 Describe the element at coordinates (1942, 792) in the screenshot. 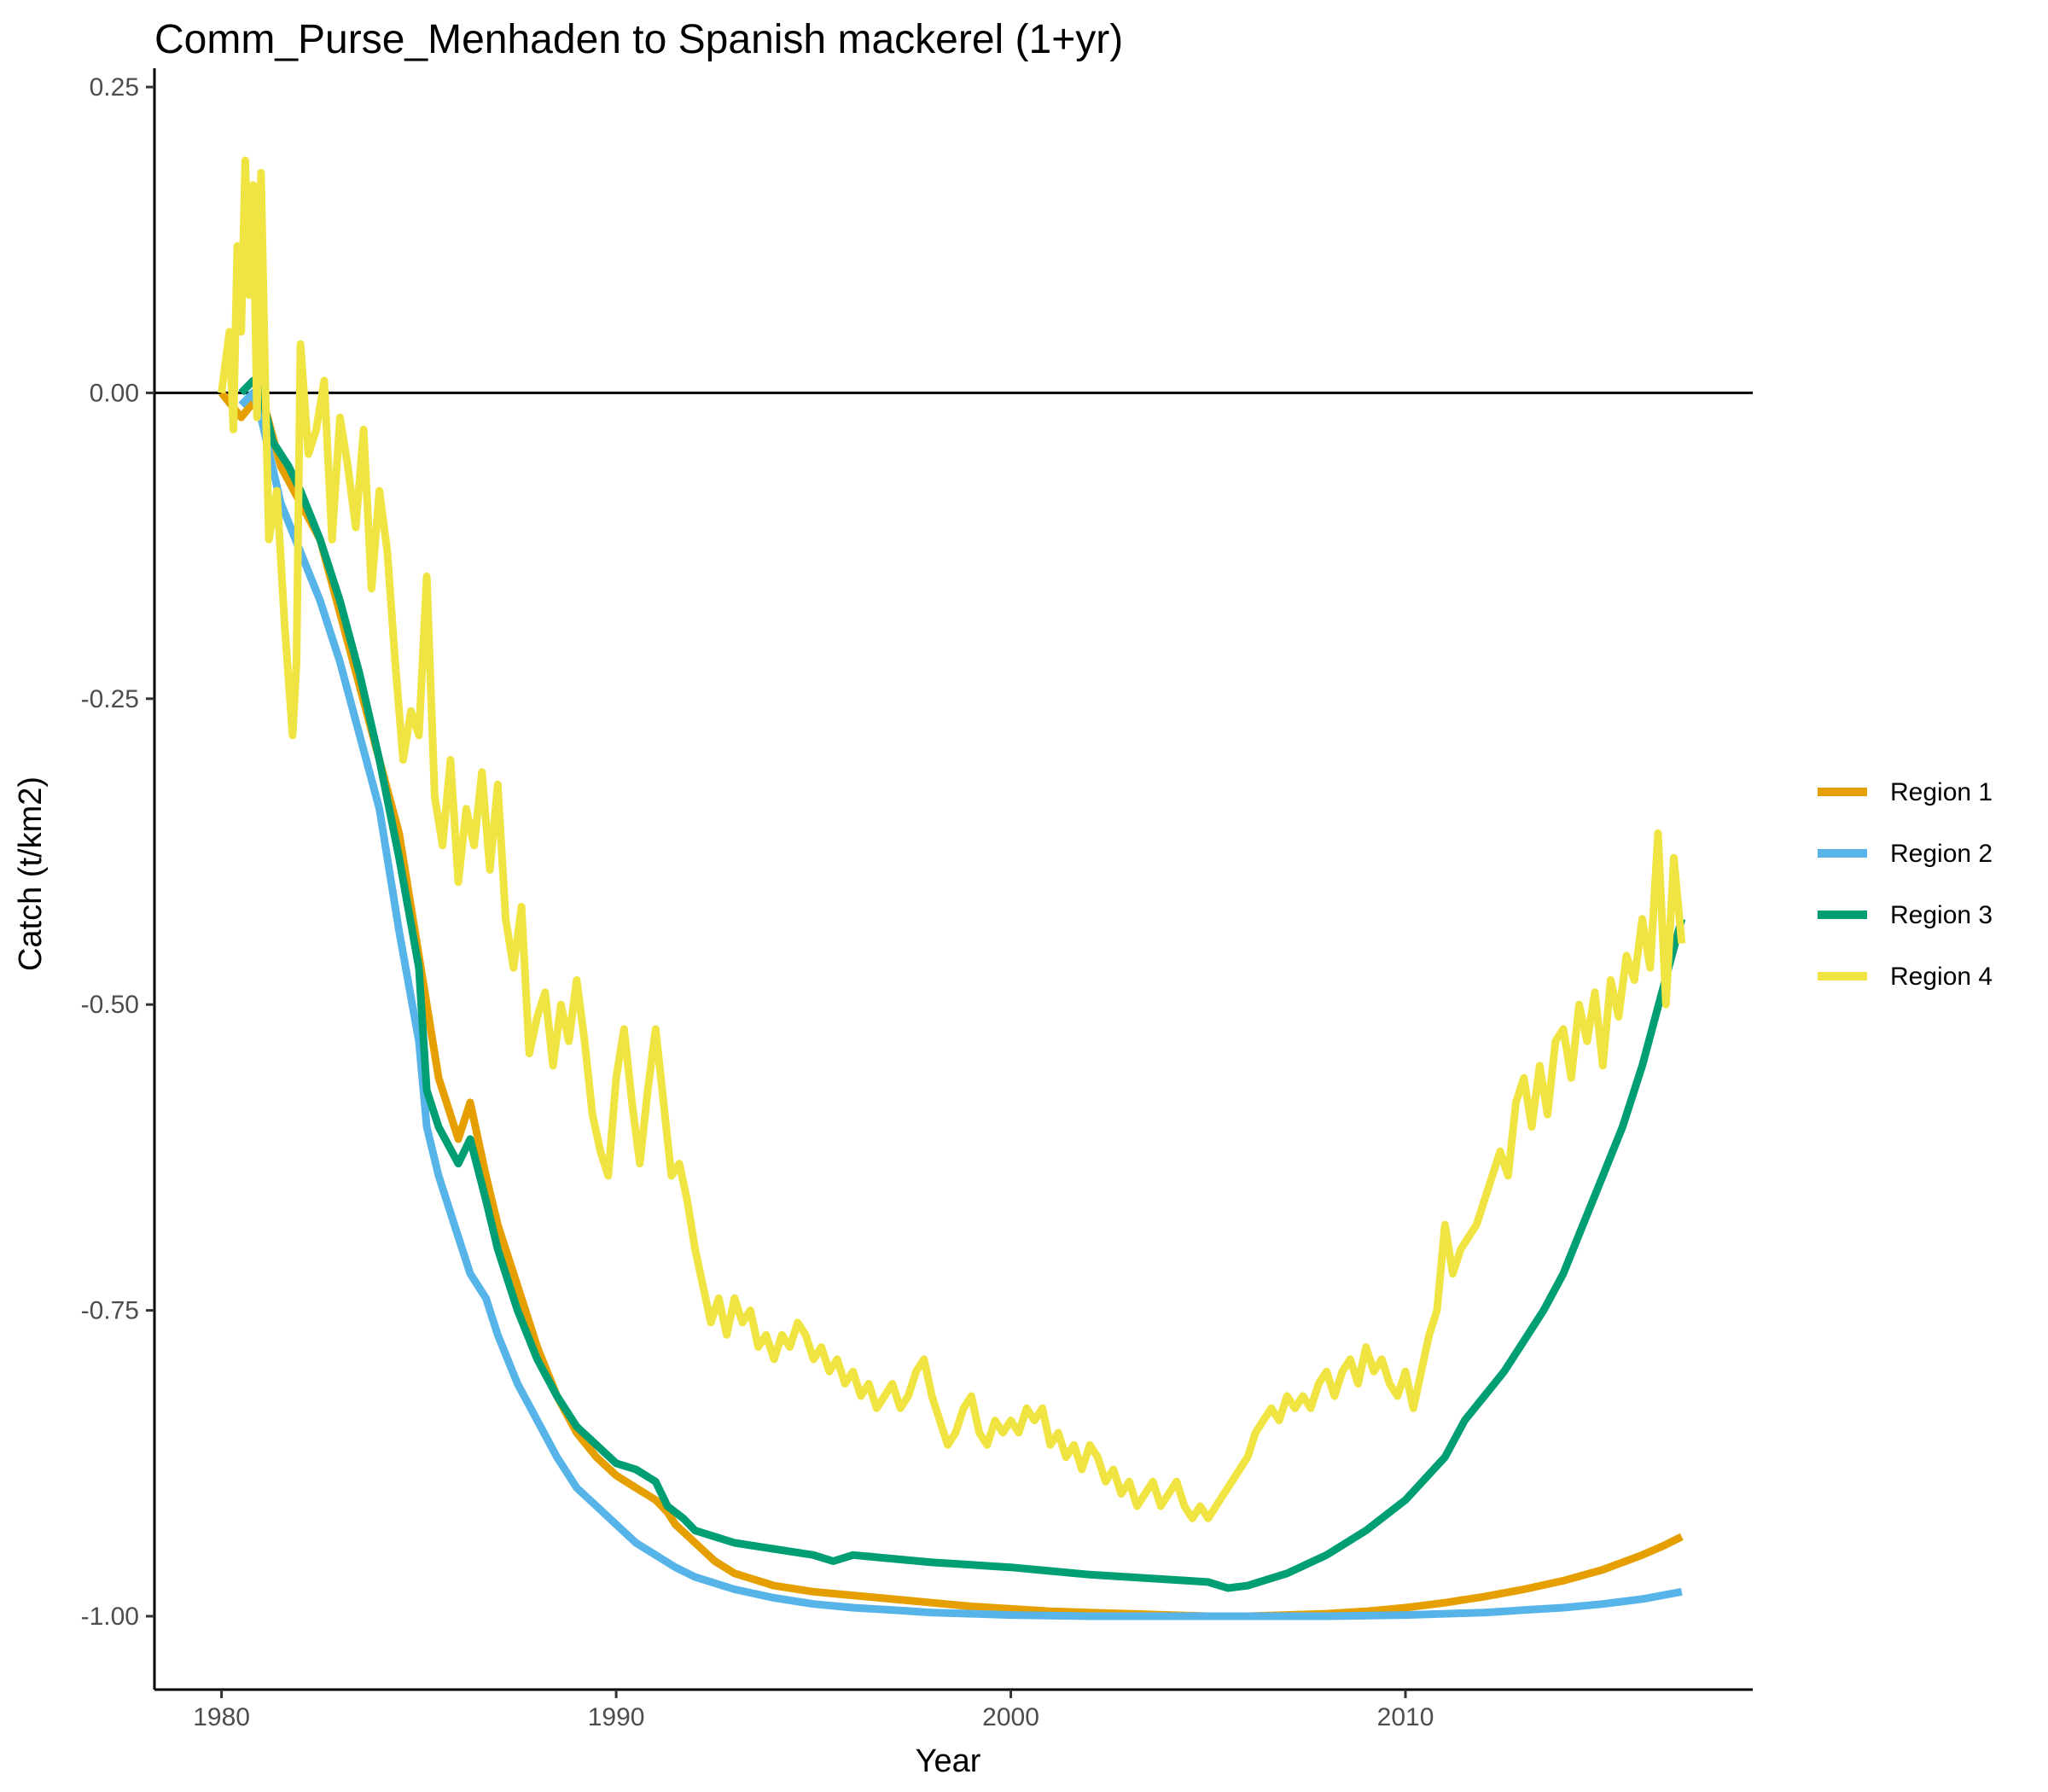

I see `legend-label-region-1: Region 1` at that location.